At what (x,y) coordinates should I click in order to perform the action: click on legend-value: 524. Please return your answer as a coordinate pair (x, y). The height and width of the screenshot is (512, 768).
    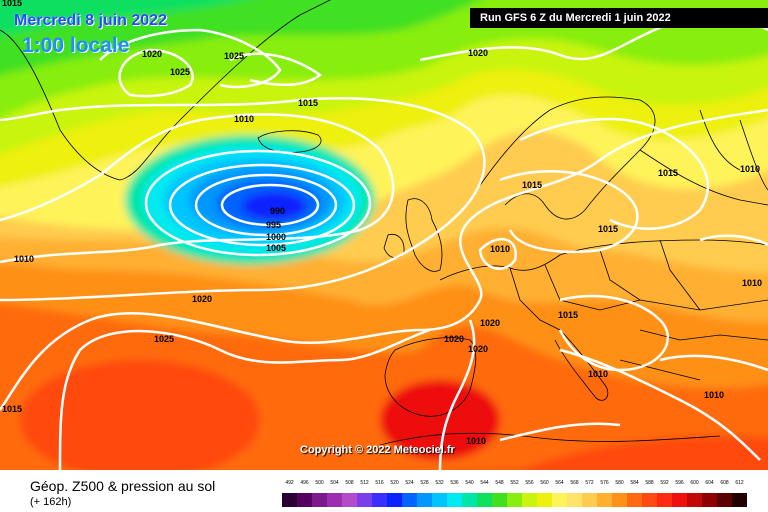
    Looking at the image, I should click on (409, 483).